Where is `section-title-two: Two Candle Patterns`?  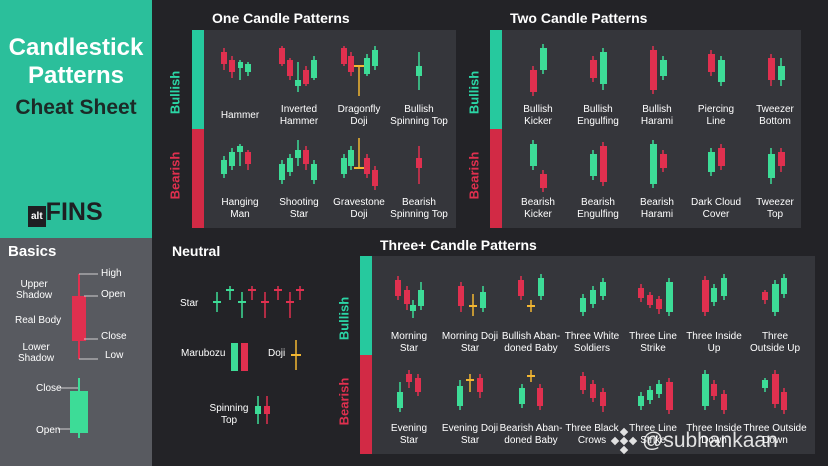
section-title-two: Two Candle Patterns is located at coordinates (579, 18).